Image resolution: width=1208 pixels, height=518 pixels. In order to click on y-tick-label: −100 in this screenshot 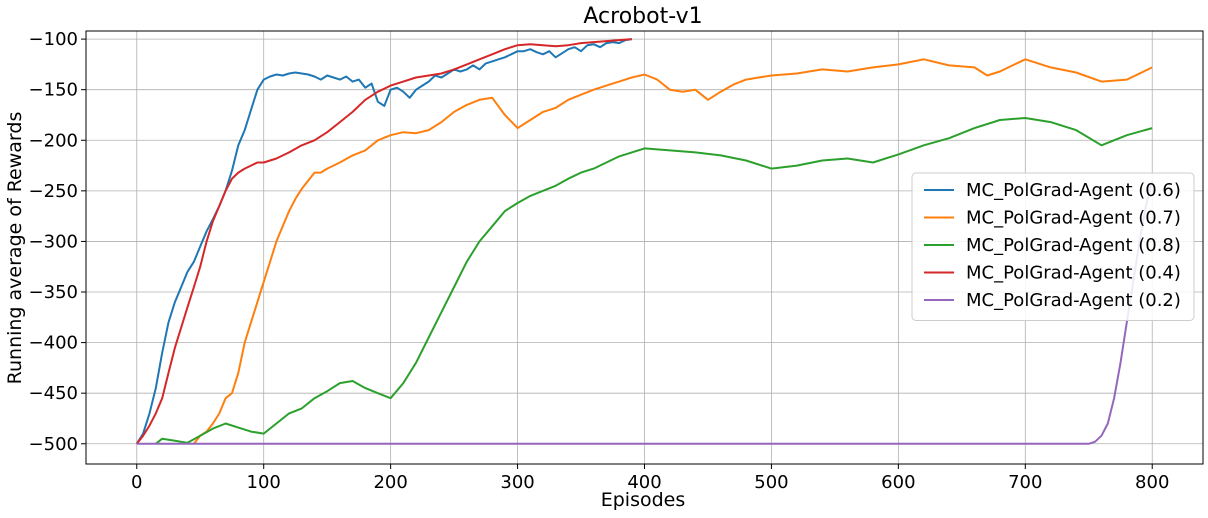, I will do `click(53, 39)`.